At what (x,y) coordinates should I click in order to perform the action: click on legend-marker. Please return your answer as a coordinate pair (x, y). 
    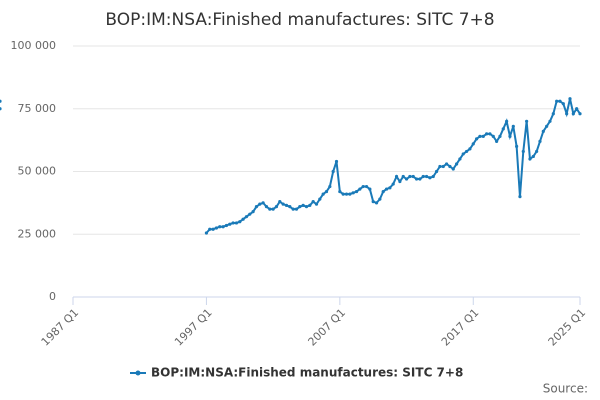
    Looking at the image, I should click on (138, 373).